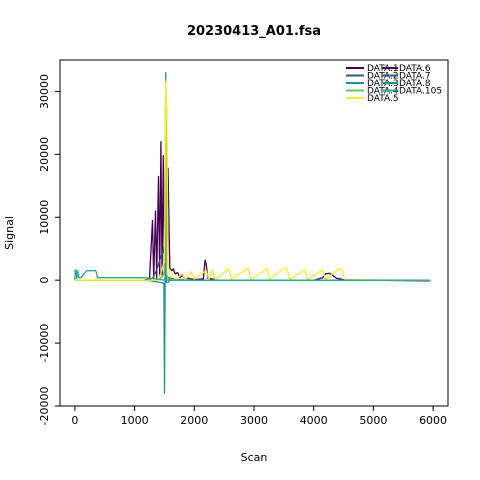 Image resolution: width=480 pixels, height=480 pixels. I want to click on y-axis: -20000 -10000 0 10000 20000 30000, so click(49, 250).